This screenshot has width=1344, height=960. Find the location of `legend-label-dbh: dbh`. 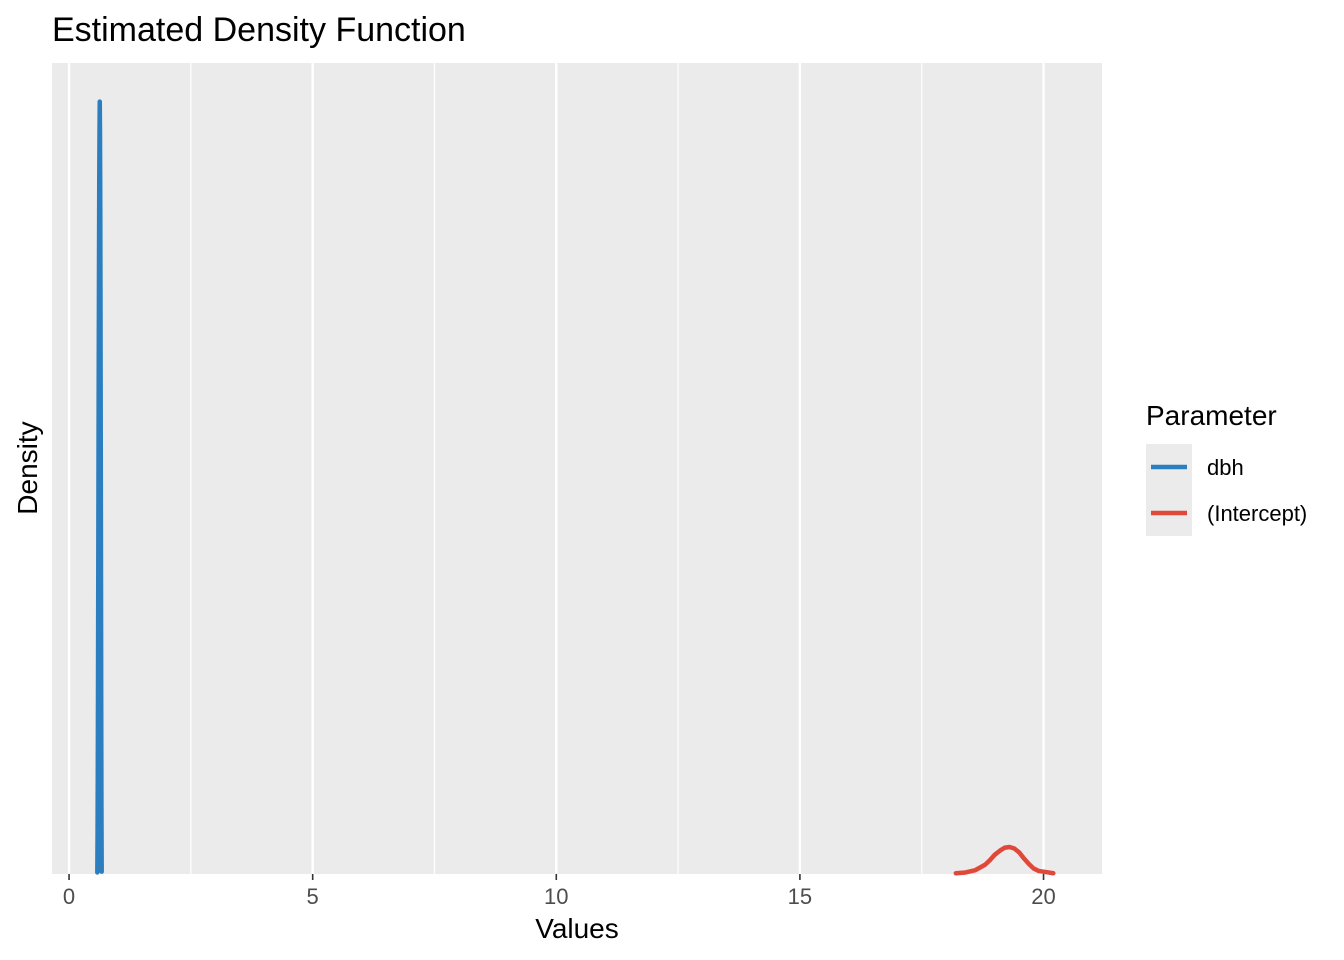

legend-label-dbh: dbh is located at coordinates (1225, 467).